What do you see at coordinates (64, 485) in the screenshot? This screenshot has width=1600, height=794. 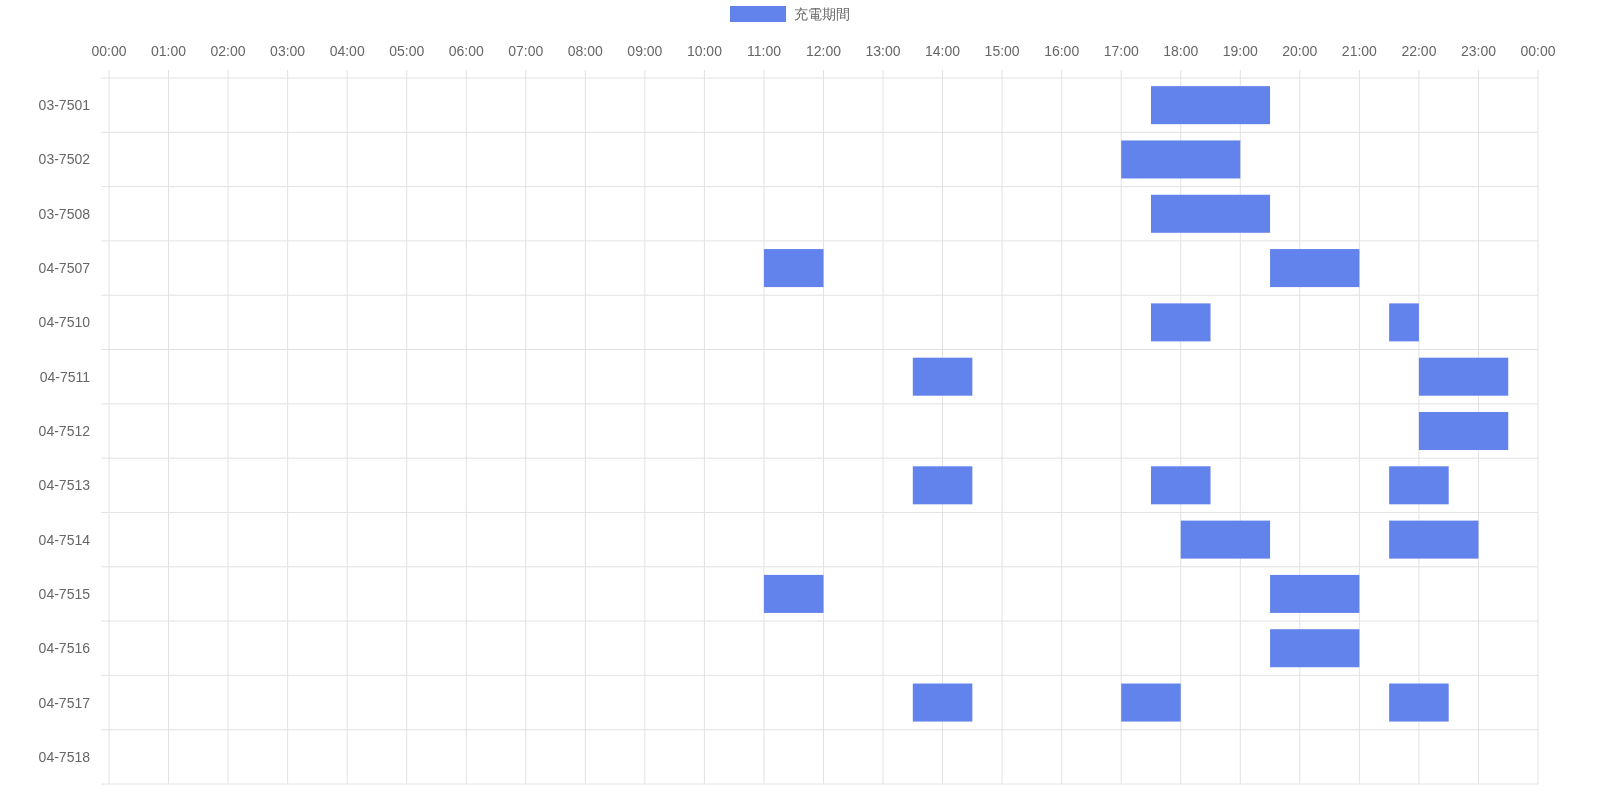 I see `y-tick-label: 04-7513` at bounding box center [64, 485].